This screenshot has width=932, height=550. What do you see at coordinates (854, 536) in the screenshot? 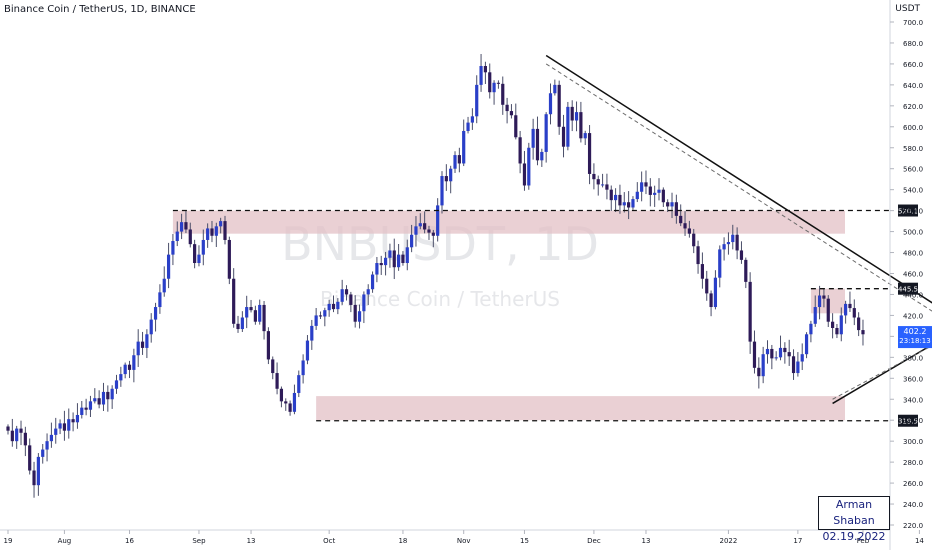
I see `signature-date: 02.19.2022` at bounding box center [854, 536].